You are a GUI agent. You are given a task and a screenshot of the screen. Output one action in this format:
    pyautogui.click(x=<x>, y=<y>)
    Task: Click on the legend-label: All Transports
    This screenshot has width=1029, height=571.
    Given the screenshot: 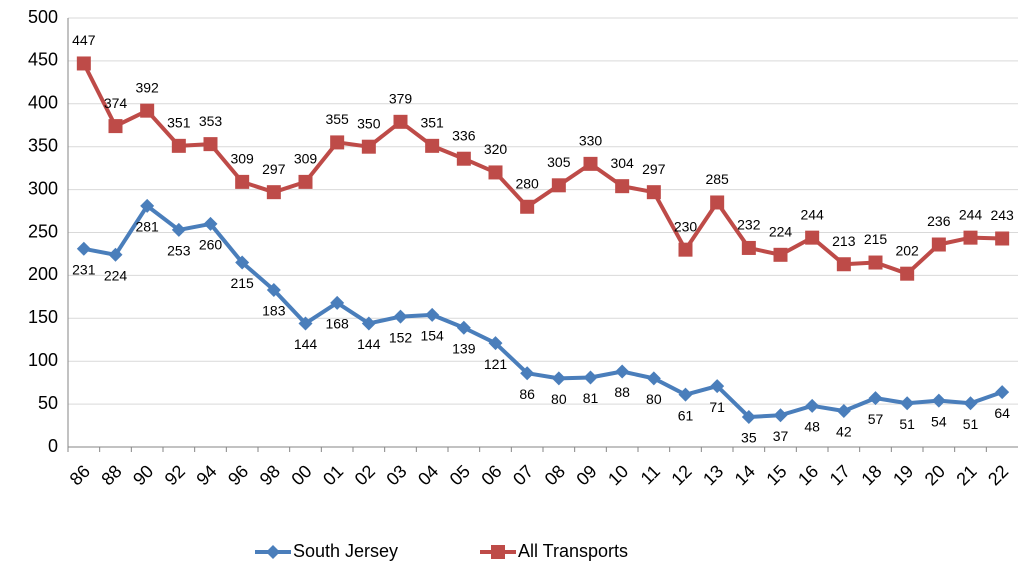 What is the action you would take?
    pyautogui.click(x=573, y=551)
    